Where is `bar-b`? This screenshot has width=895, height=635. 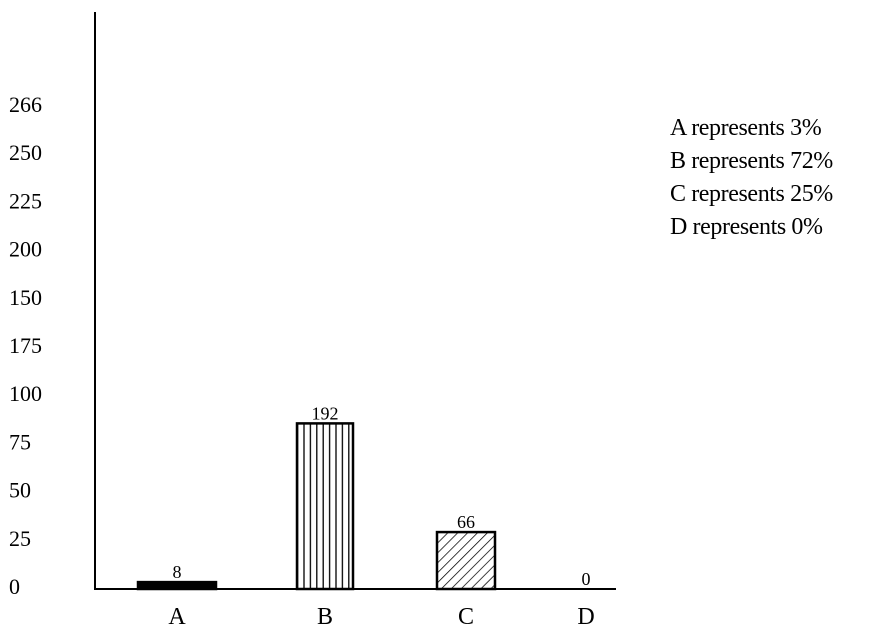 bar-b is located at coordinates (325, 506).